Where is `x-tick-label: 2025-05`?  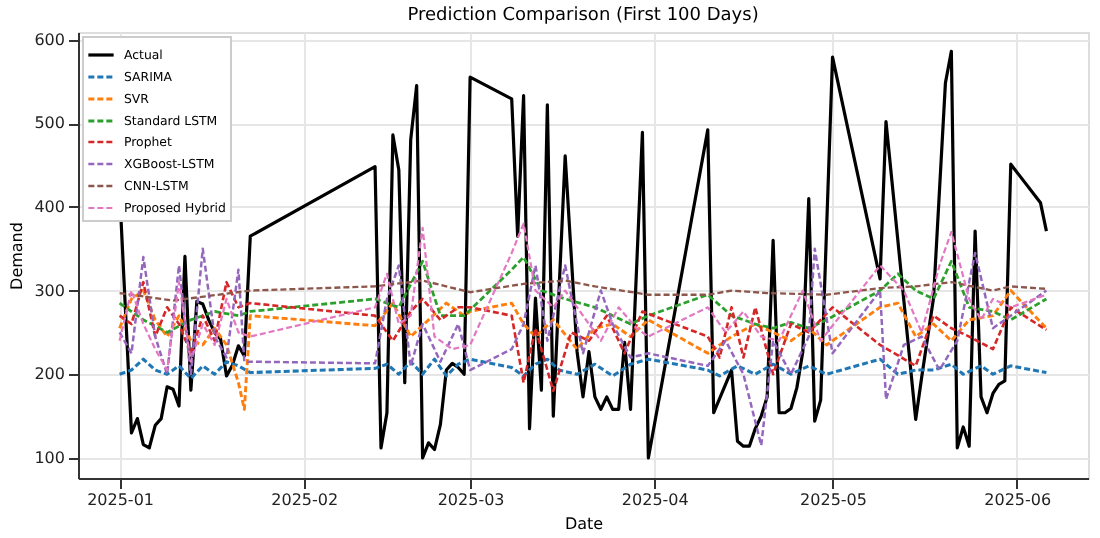 x-tick-label: 2025-05 is located at coordinates (833, 500).